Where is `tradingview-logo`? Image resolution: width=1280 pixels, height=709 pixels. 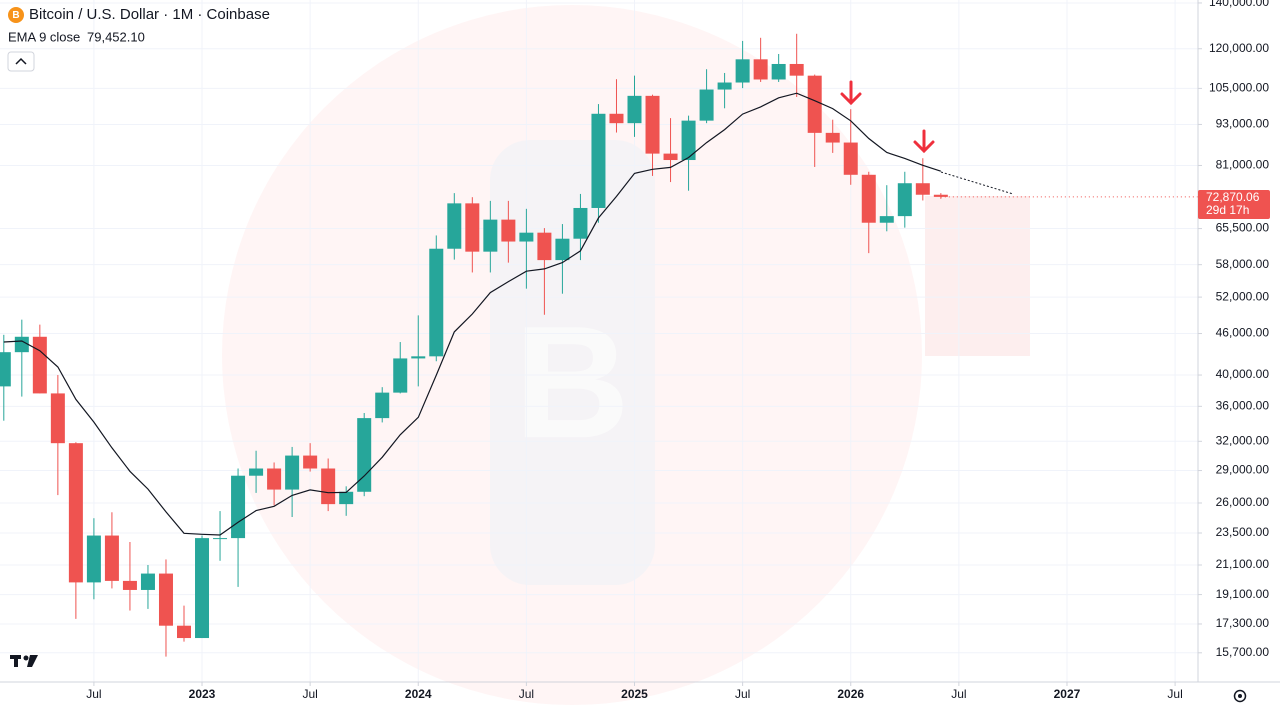
tradingview-logo is located at coordinates (24, 661).